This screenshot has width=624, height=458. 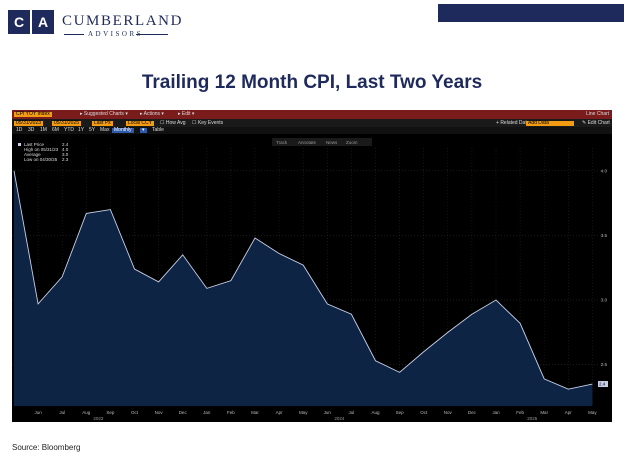 What do you see at coordinates (41, 159) in the screenshot?
I see `legend-low: Low on 04/30/25` at bounding box center [41, 159].